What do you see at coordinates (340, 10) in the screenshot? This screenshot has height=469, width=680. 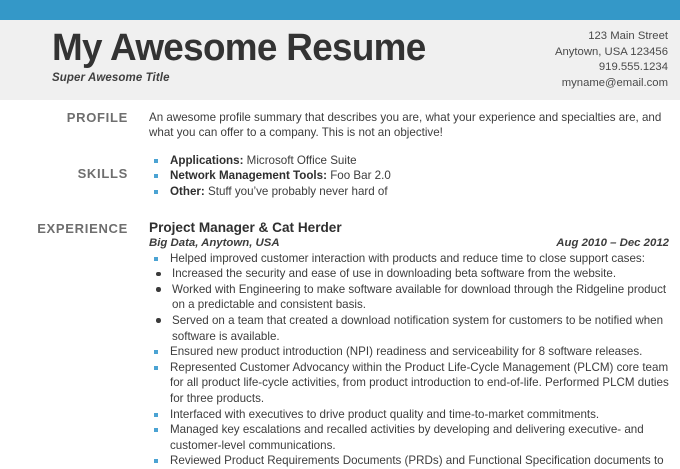 I see `top-accent-bar` at bounding box center [340, 10].